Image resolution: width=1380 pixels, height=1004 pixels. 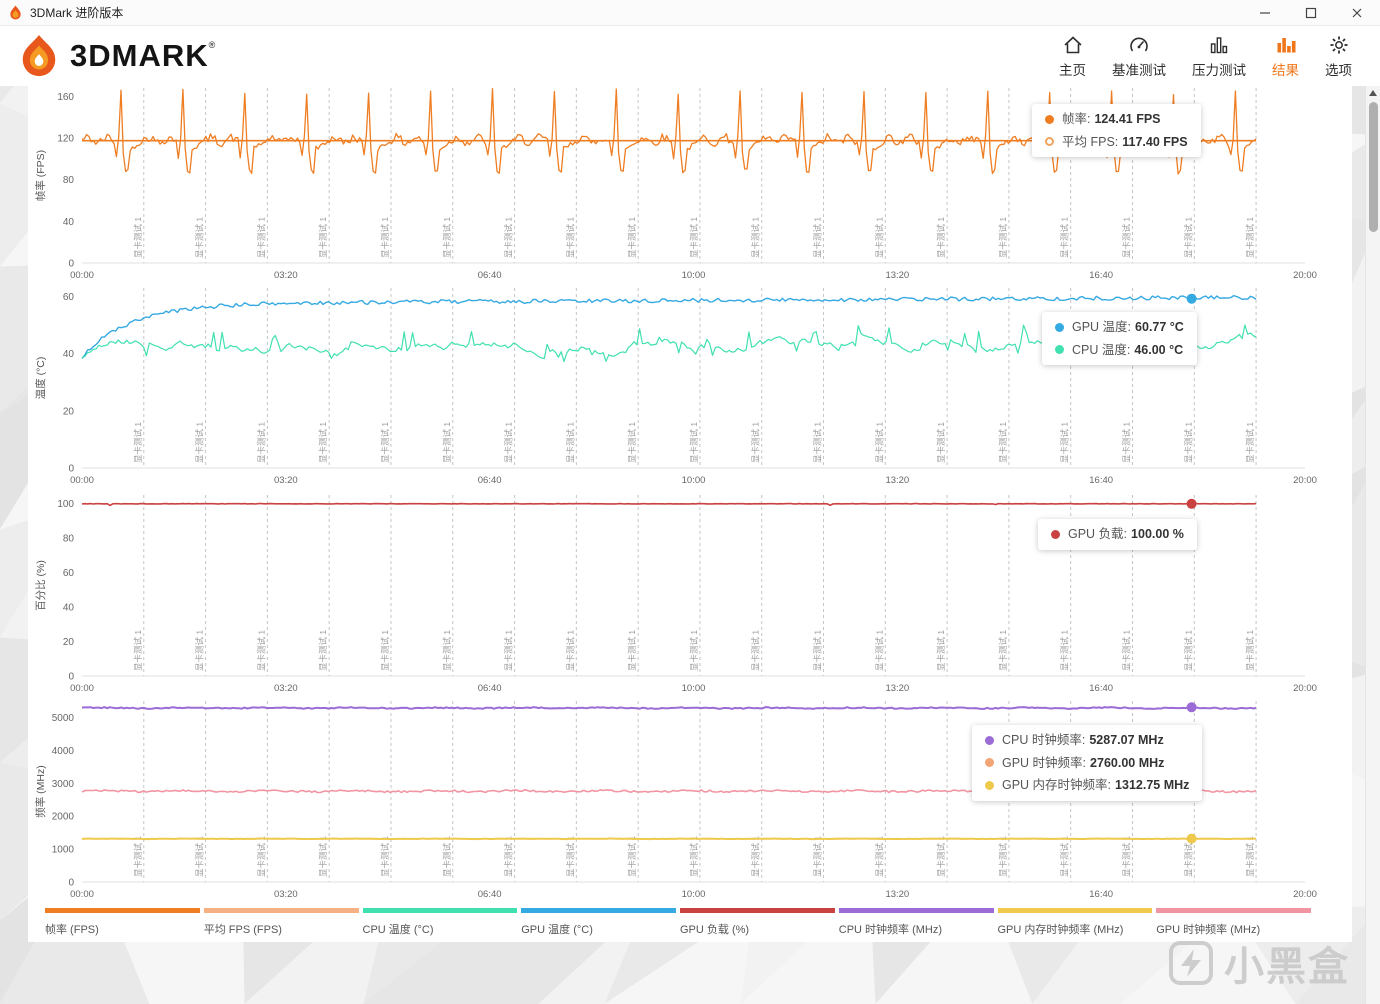 I want to click on nav-item-results: 结果, so click(x=1285, y=56).